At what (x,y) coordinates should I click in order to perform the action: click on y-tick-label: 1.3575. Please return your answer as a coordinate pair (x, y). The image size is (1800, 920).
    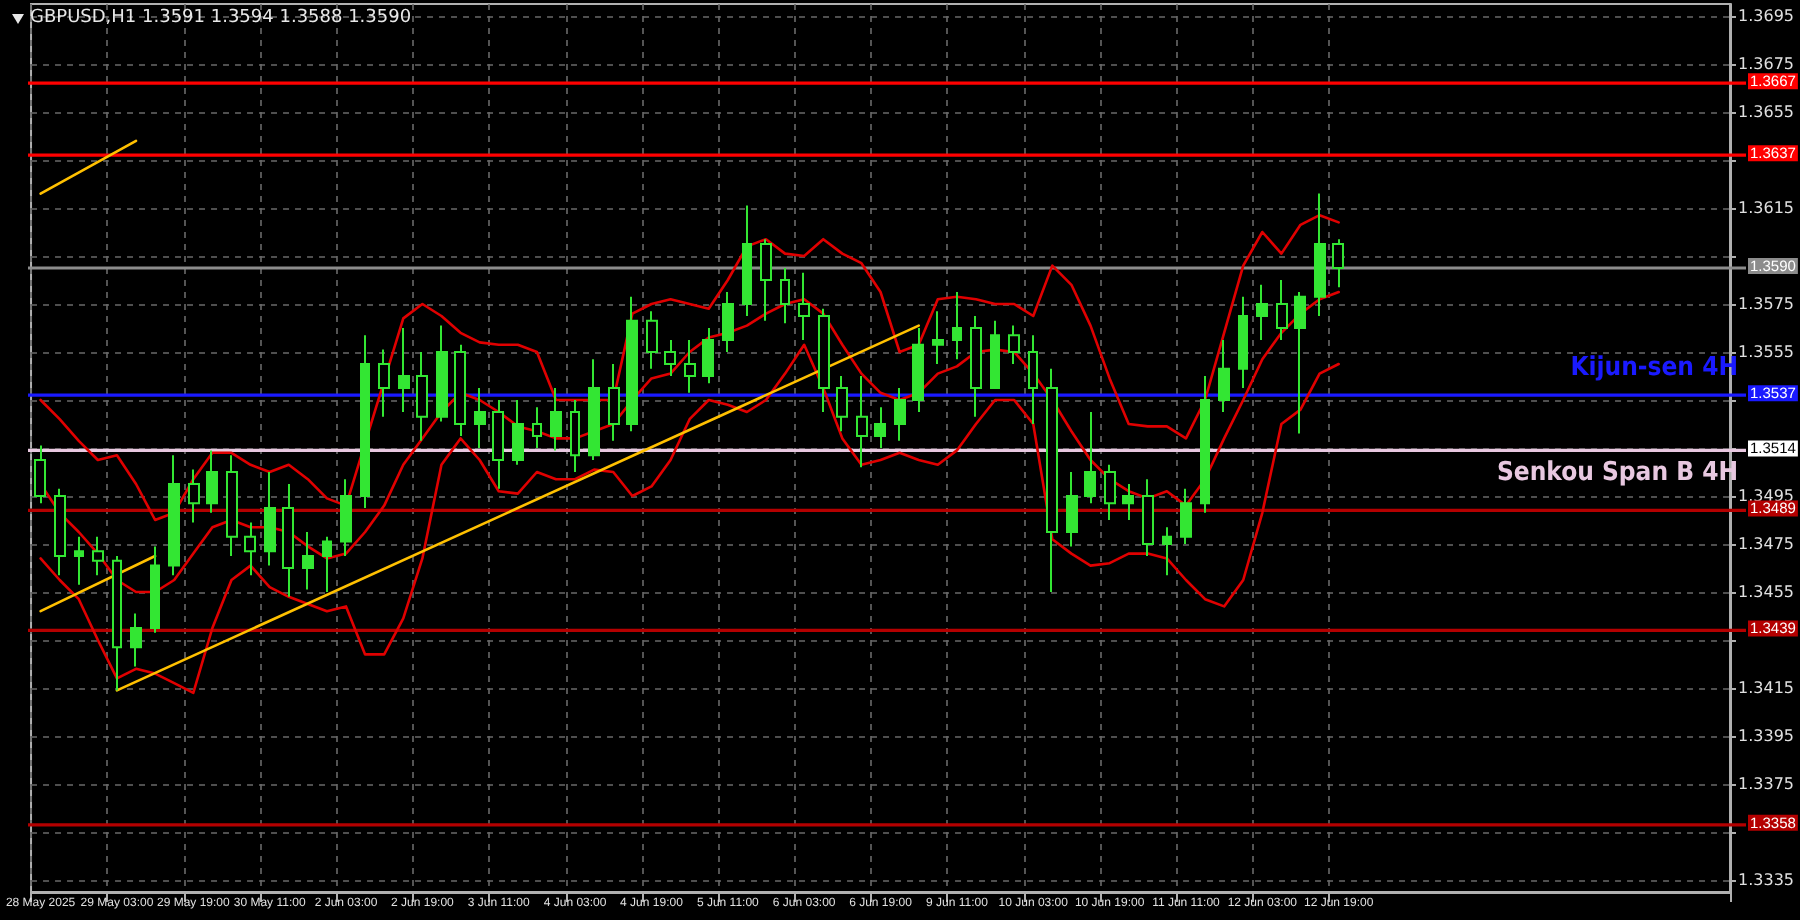
    Looking at the image, I should click on (1766, 304).